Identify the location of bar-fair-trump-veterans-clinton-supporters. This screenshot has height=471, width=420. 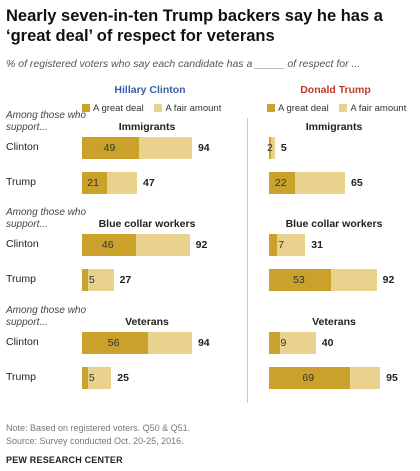
(297, 343).